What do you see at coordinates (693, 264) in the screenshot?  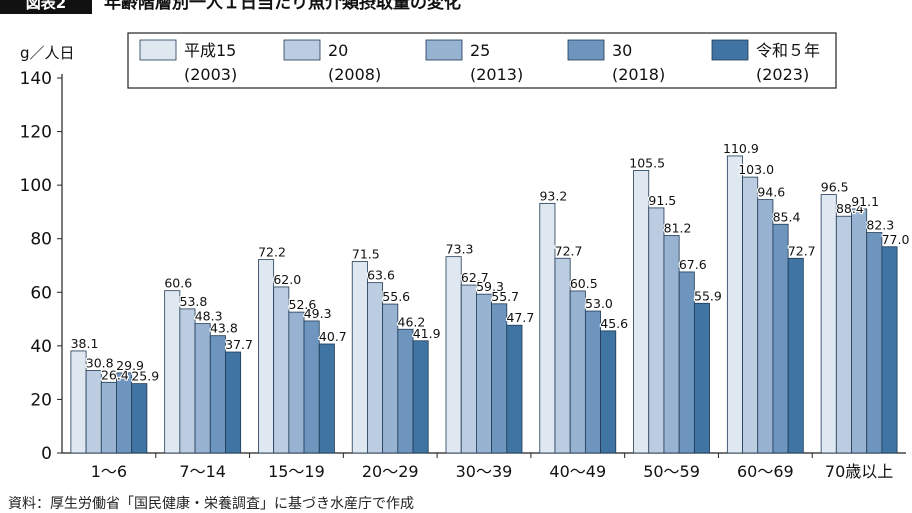 I see `data-label: 67.6` at bounding box center [693, 264].